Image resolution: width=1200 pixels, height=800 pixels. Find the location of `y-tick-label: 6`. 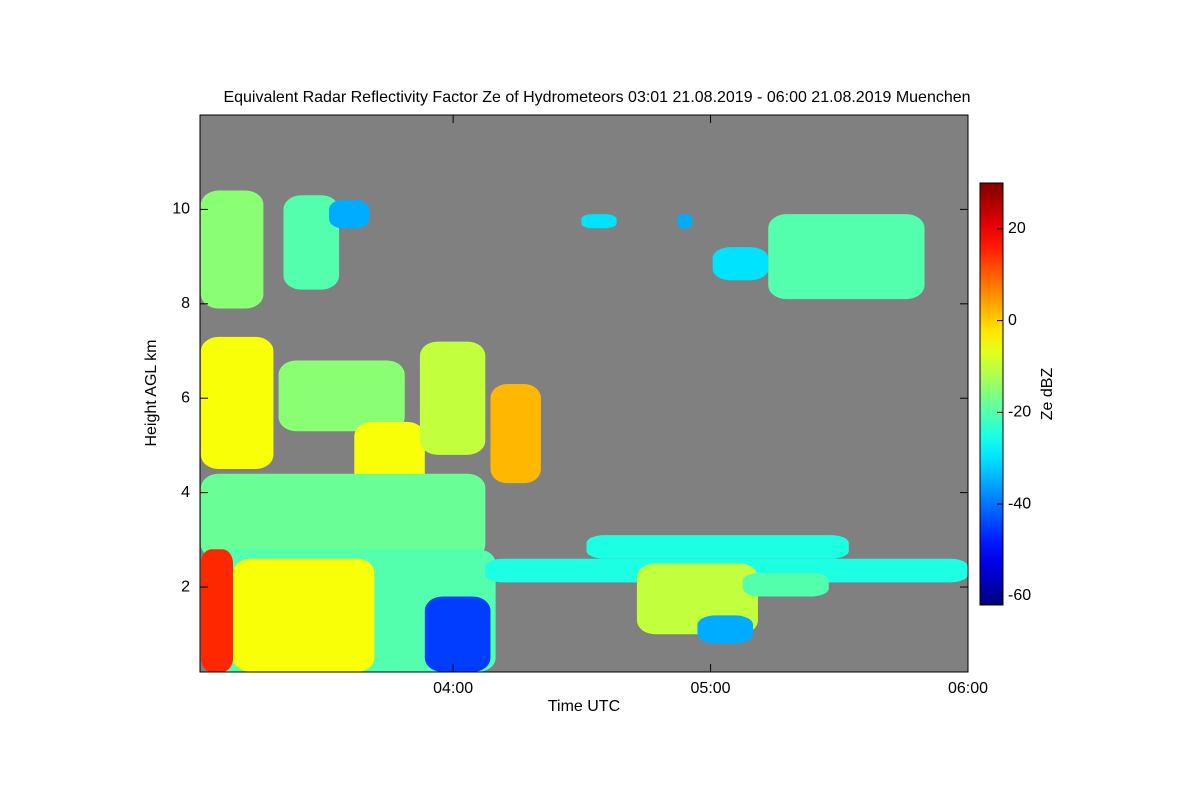

y-tick-label: 6 is located at coordinates (185, 397).